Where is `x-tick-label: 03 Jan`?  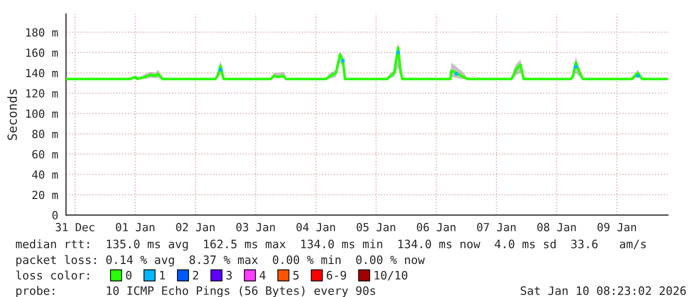
x-tick-label: 03 Jan is located at coordinates (255, 227).